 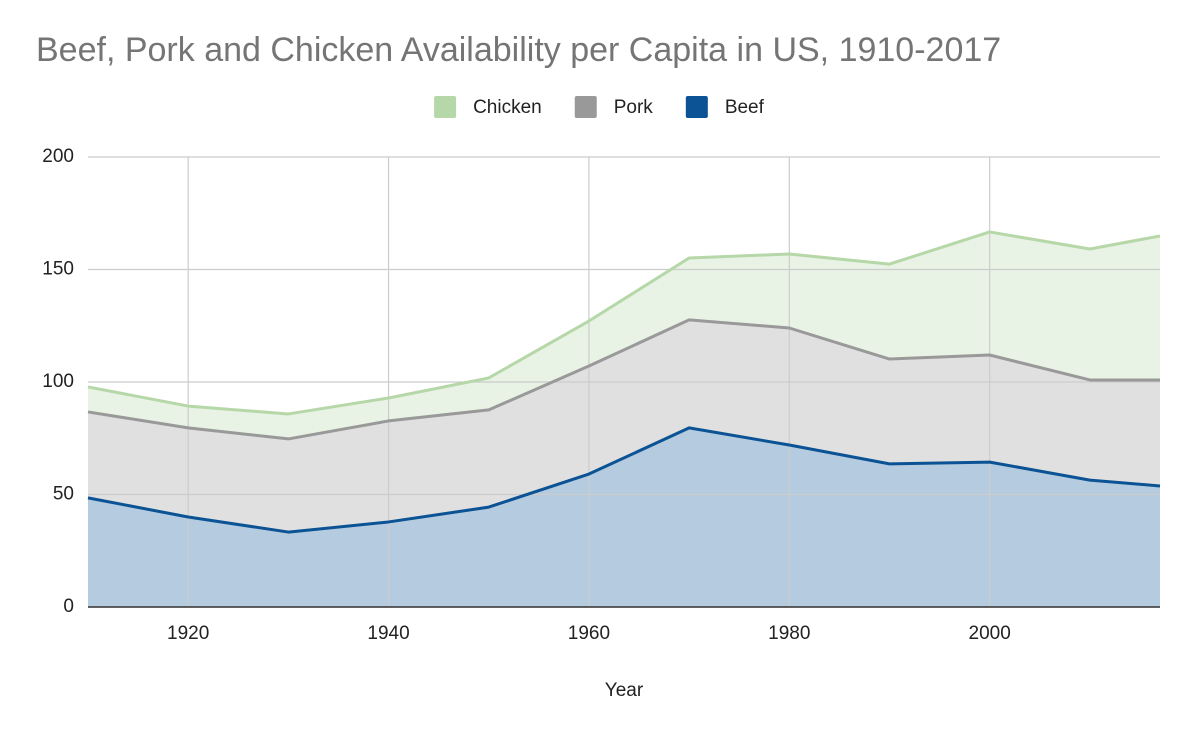 What do you see at coordinates (58, 381) in the screenshot?
I see `y-tick-label: 100` at bounding box center [58, 381].